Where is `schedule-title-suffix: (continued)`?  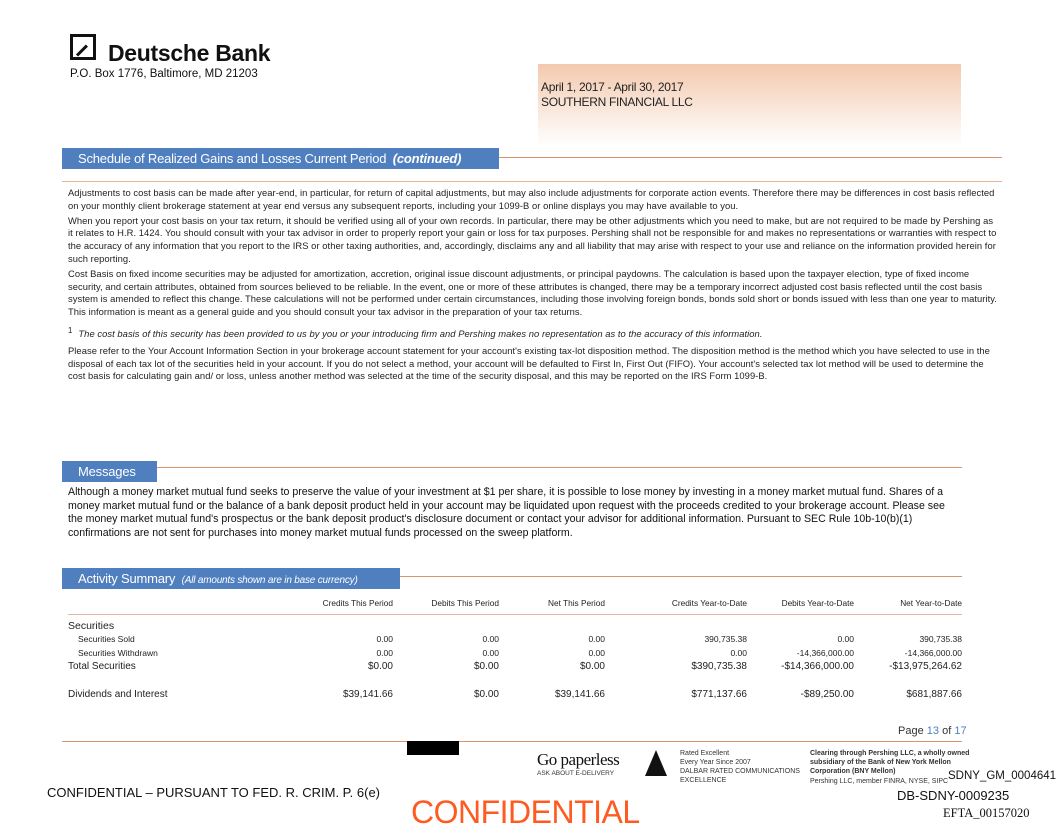 schedule-title-suffix: (continued) is located at coordinates (427, 158).